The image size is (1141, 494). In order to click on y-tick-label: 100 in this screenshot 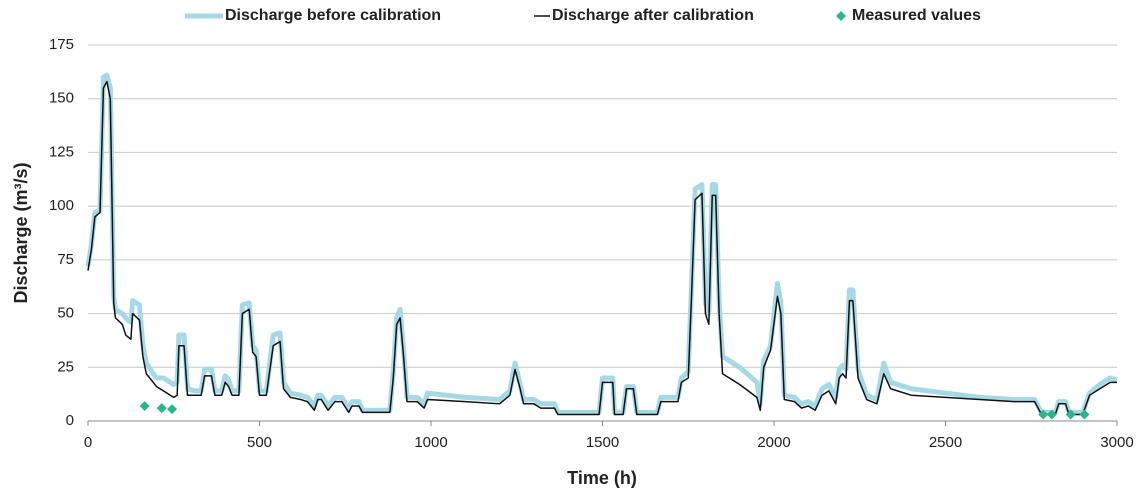, I will do `click(61, 205)`.